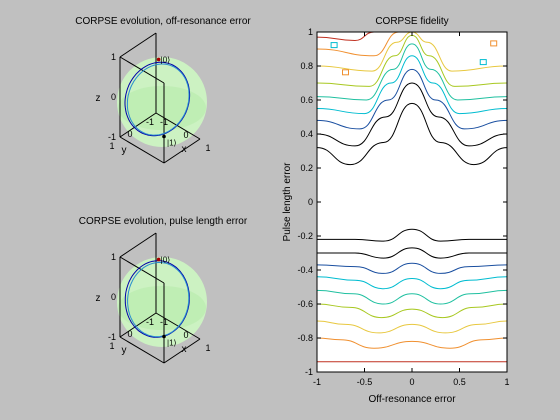  Describe the element at coordinates (305, 304) in the screenshot. I see `y-tick-label: -0.6` at that location.